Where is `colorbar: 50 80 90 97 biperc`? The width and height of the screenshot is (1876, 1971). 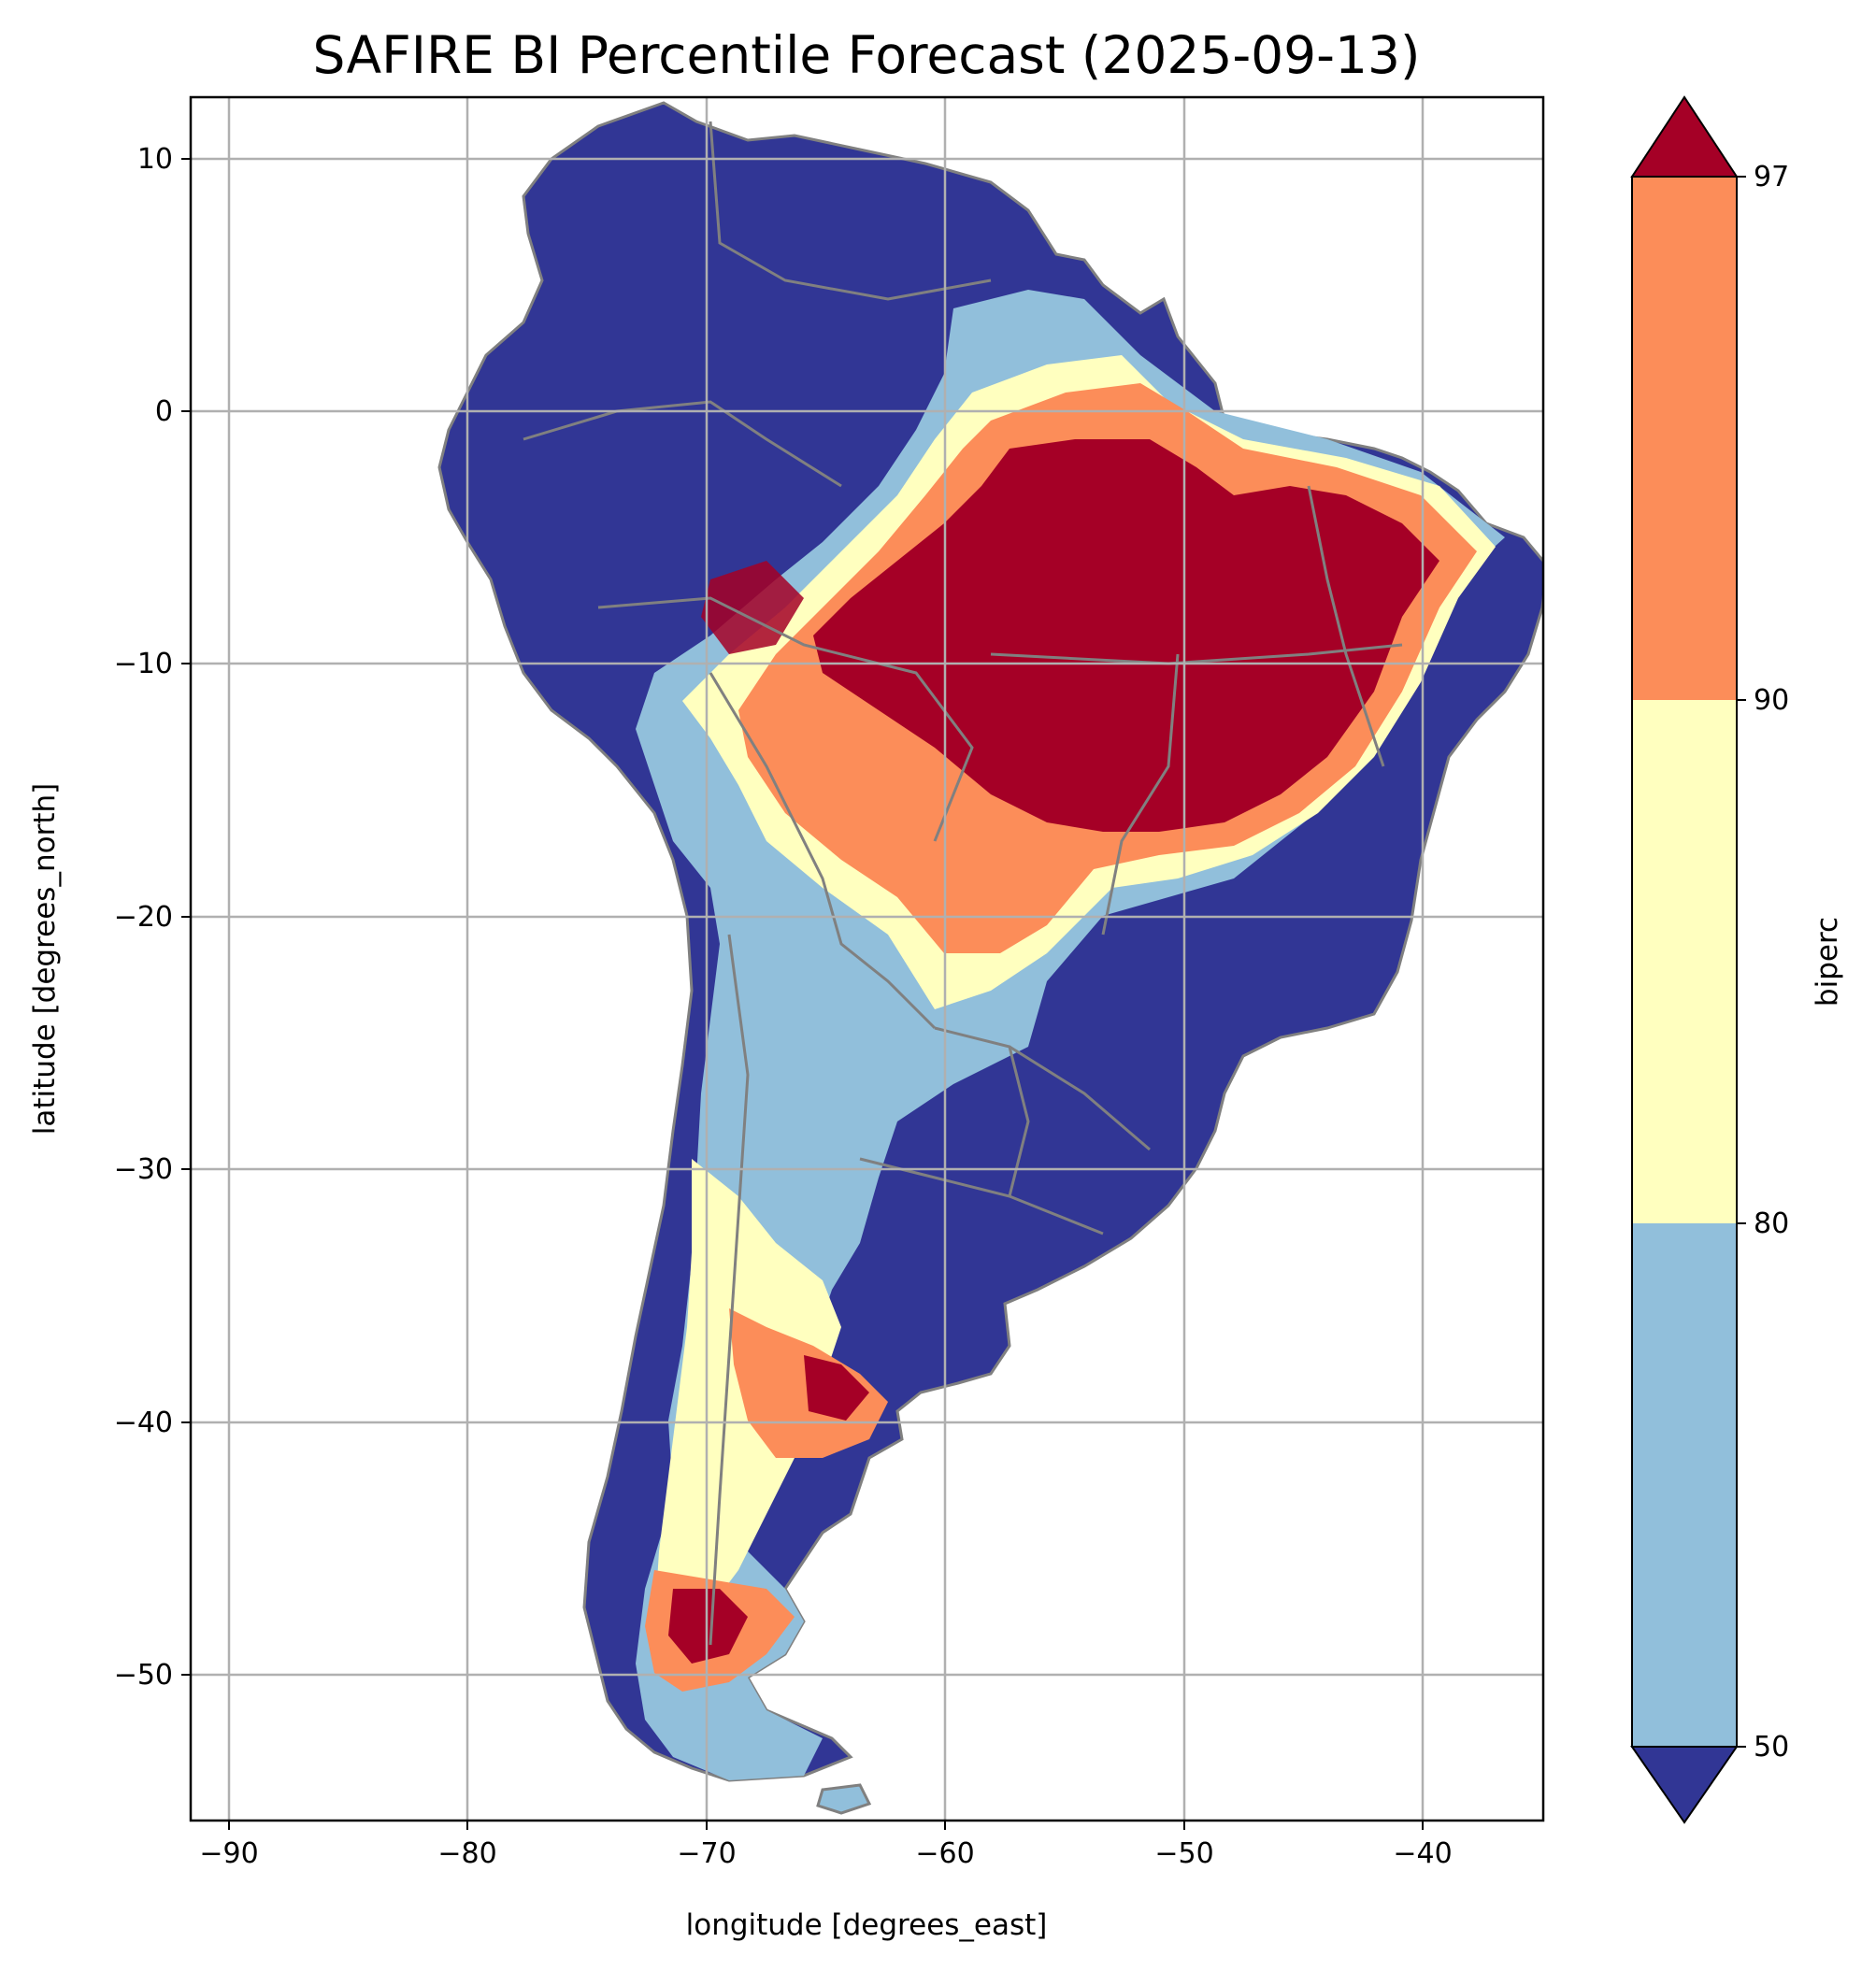 colorbar: 50 80 90 97 biperc is located at coordinates (1737, 959).